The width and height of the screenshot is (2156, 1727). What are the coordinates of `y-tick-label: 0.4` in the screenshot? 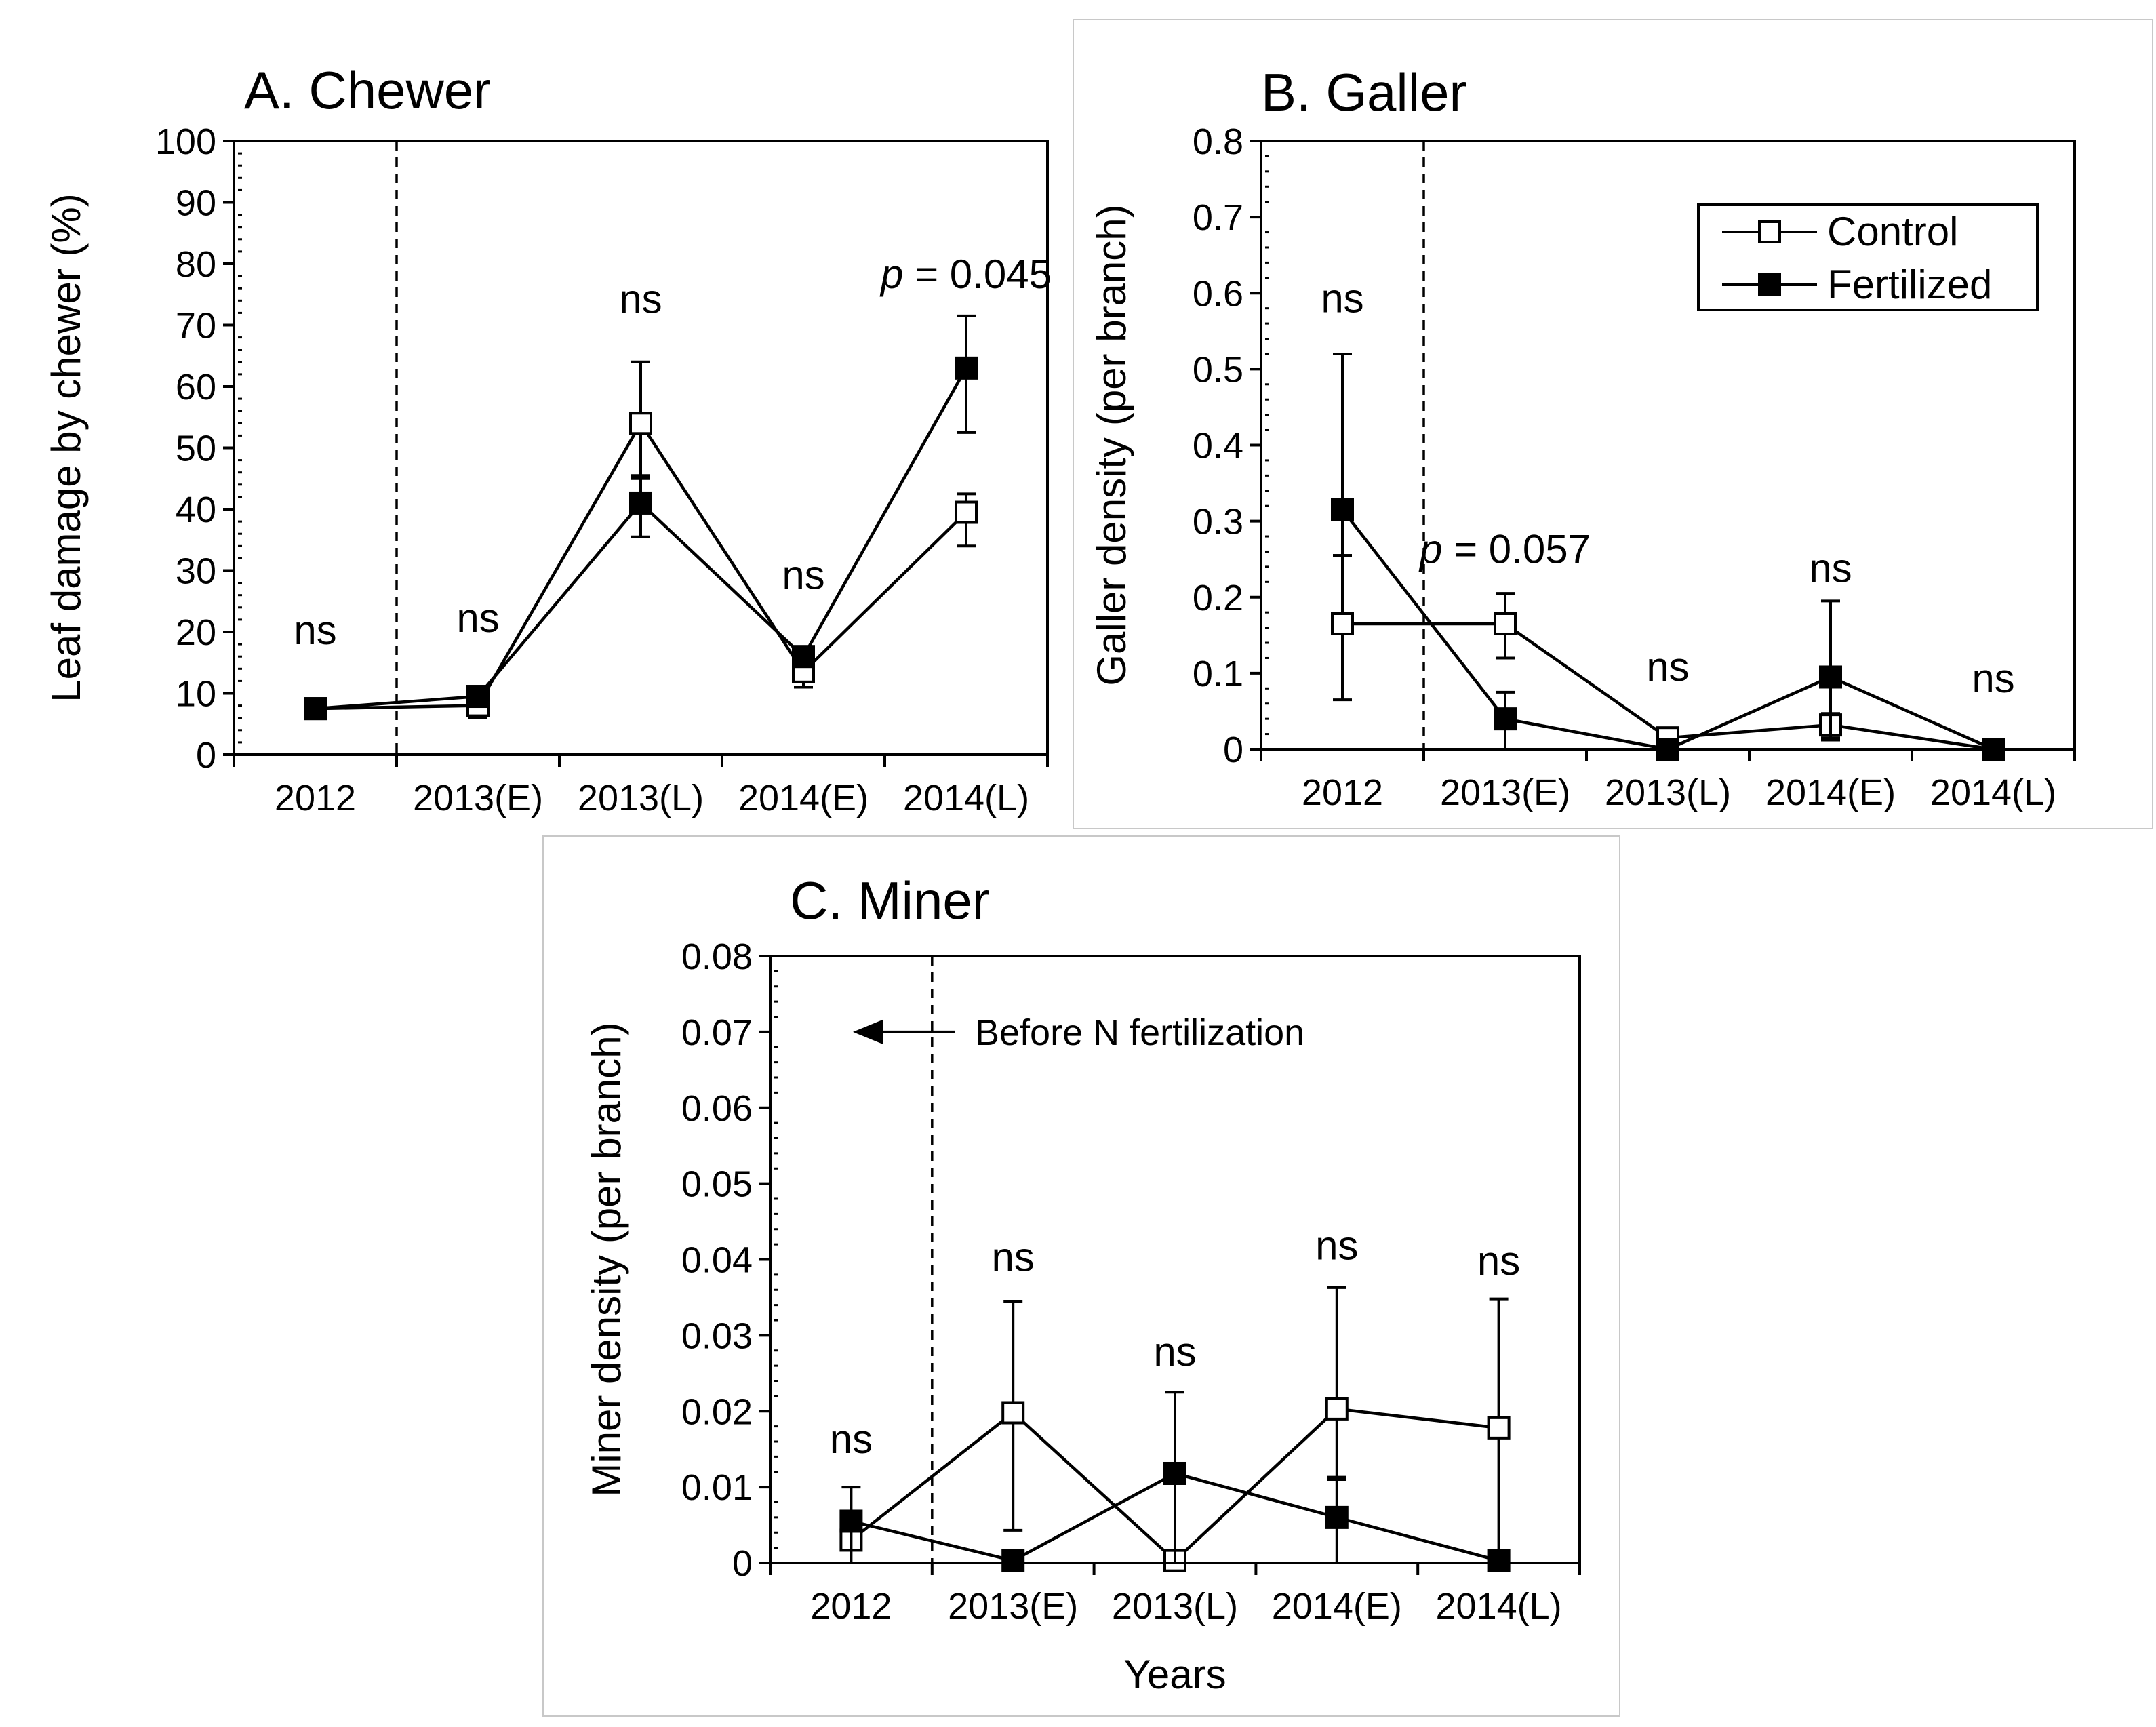 It's located at (1218, 446).